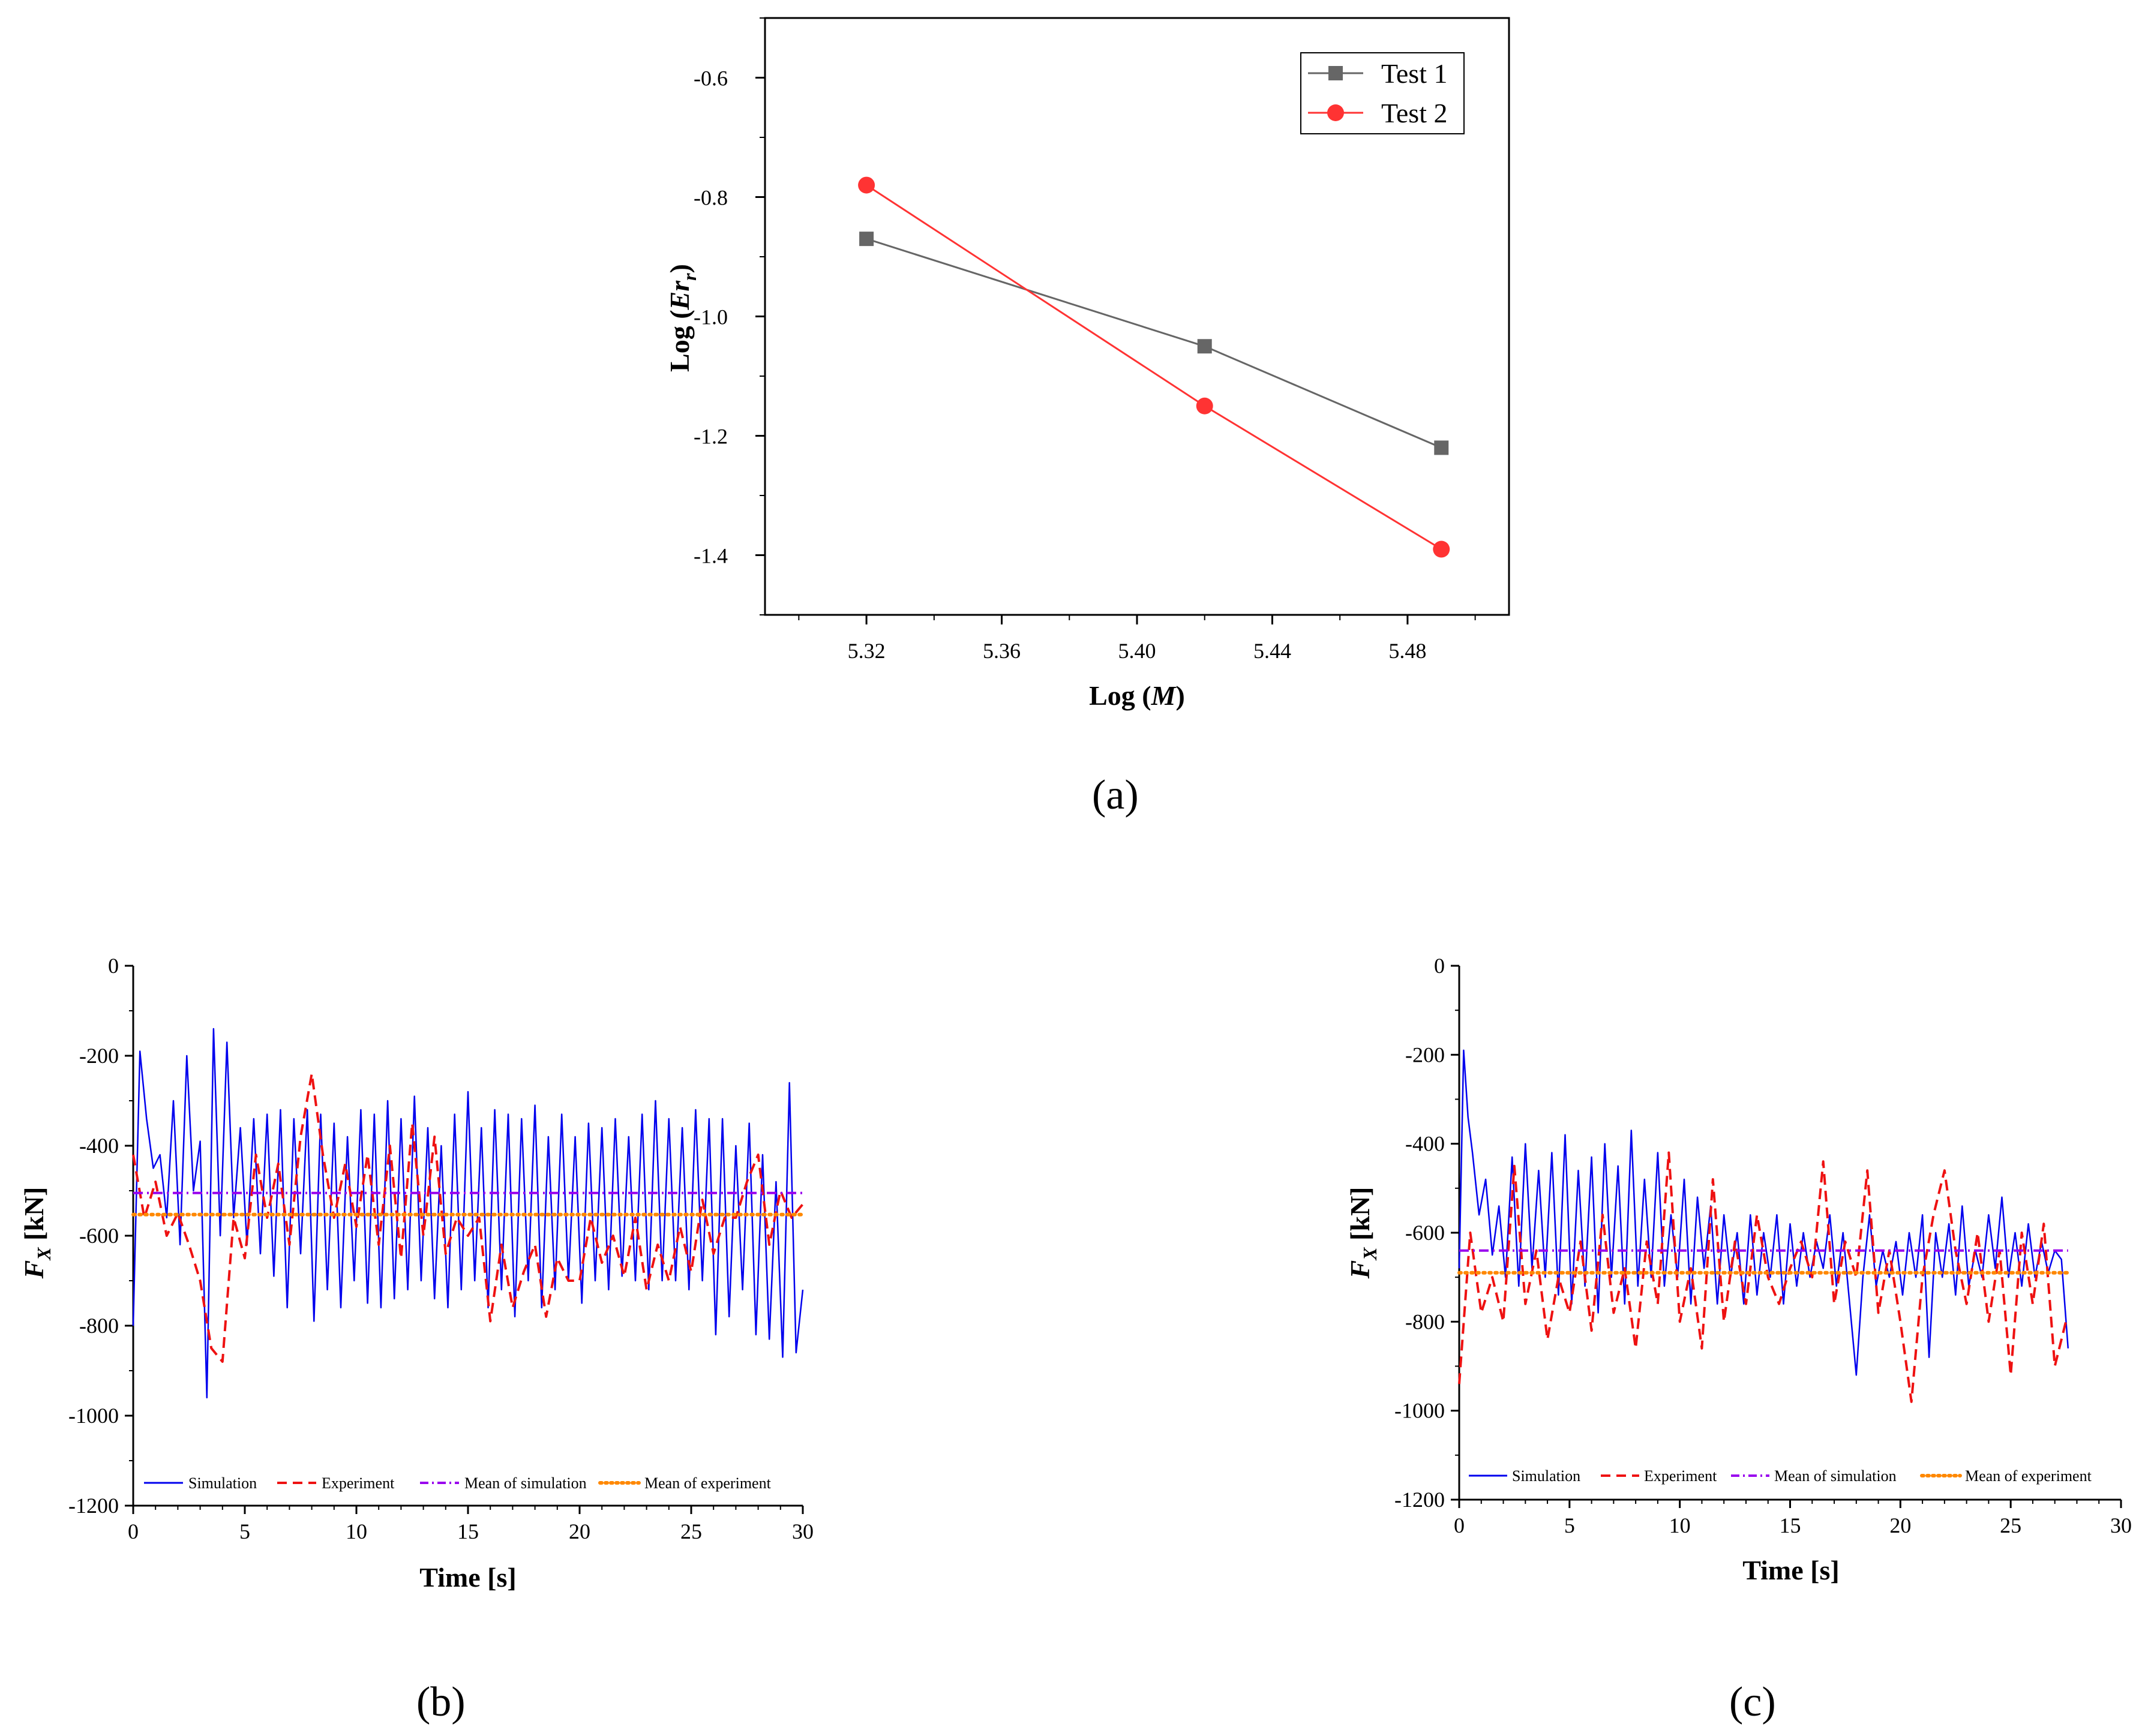  I want to click on chart-b-series, so click(468, 1213).